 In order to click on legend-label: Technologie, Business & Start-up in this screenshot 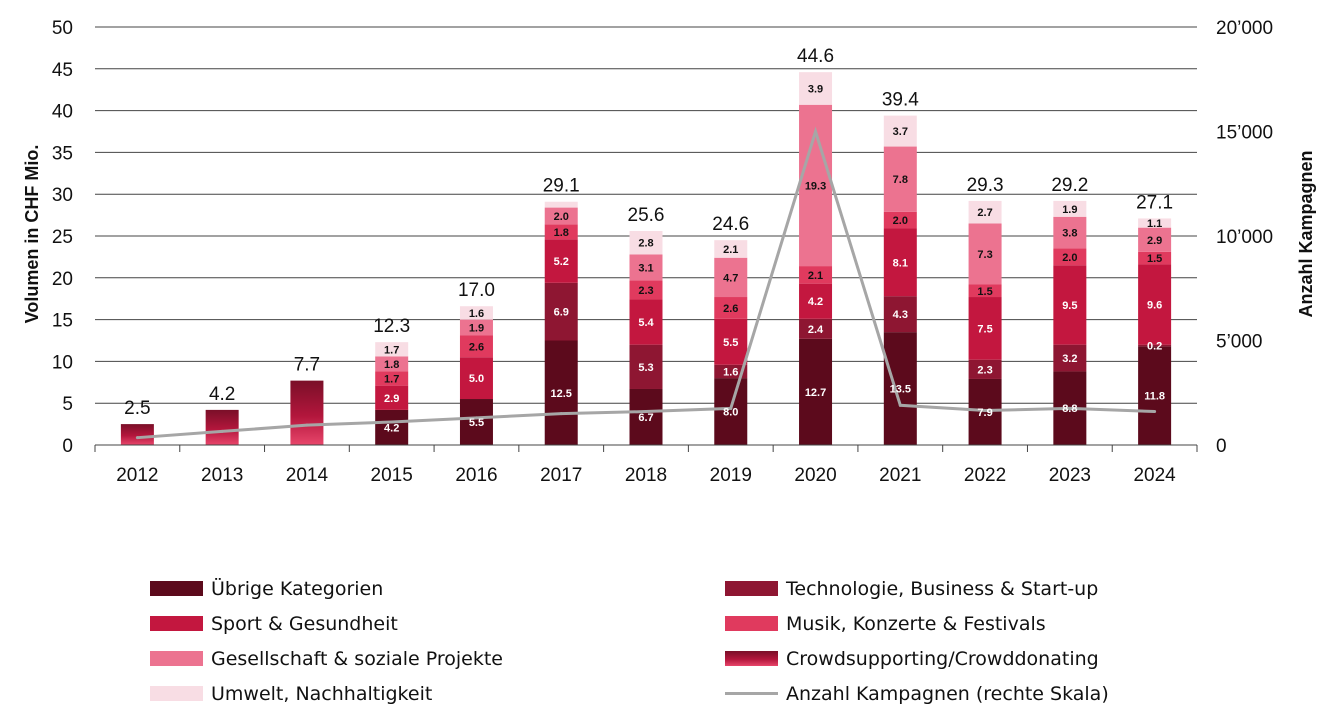, I will do `click(942, 588)`.